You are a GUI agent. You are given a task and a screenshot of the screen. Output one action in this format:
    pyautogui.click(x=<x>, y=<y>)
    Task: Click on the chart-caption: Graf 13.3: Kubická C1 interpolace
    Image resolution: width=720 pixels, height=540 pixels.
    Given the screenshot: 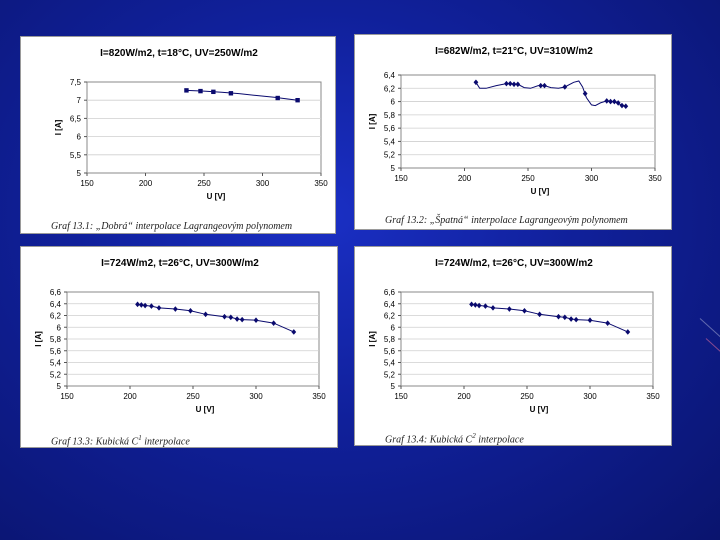 What is the action you would take?
    pyautogui.click(x=120, y=440)
    